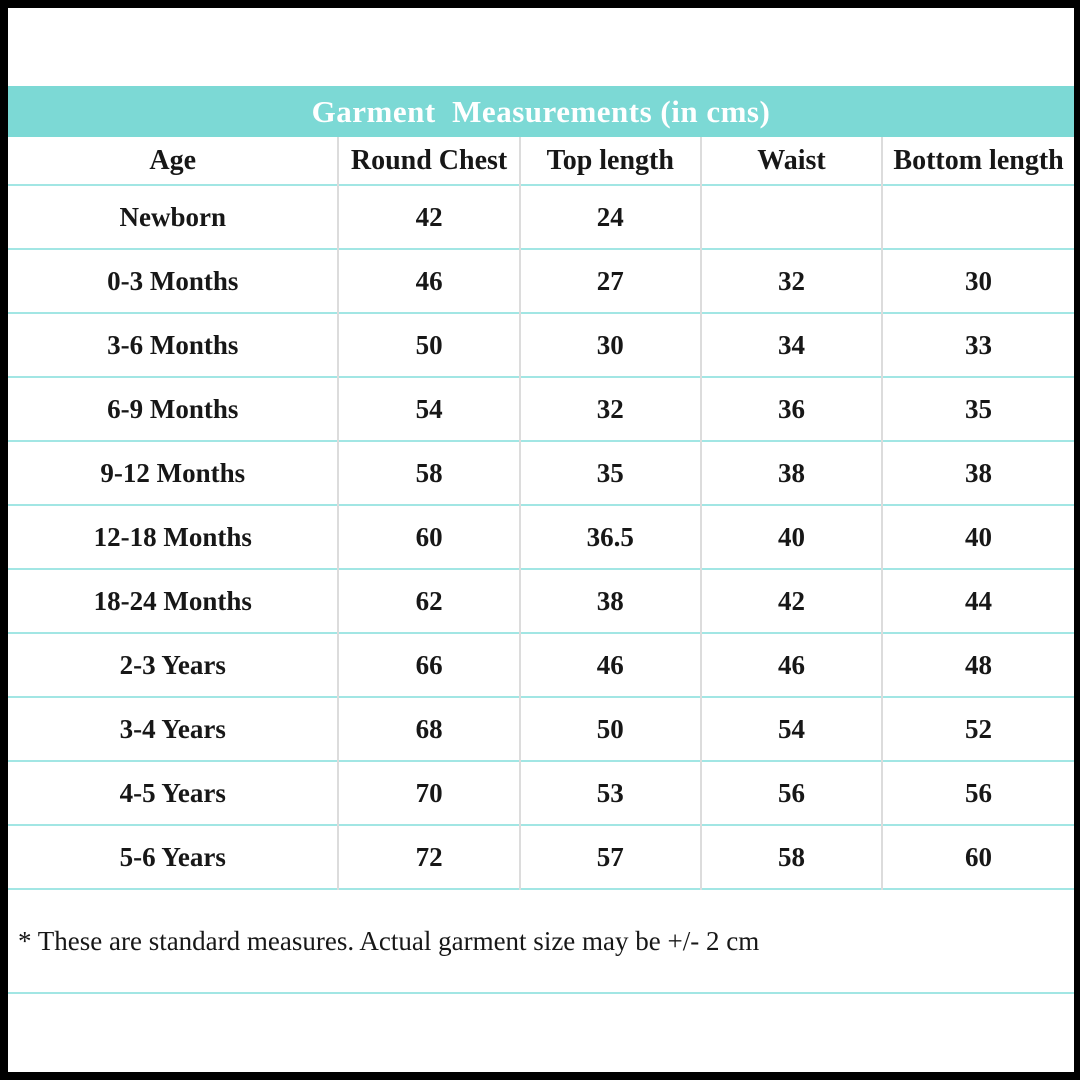 Image resolution: width=1080 pixels, height=1080 pixels. Describe the element at coordinates (610, 664) in the screenshot. I see `cell-top-length: 46` at that location.